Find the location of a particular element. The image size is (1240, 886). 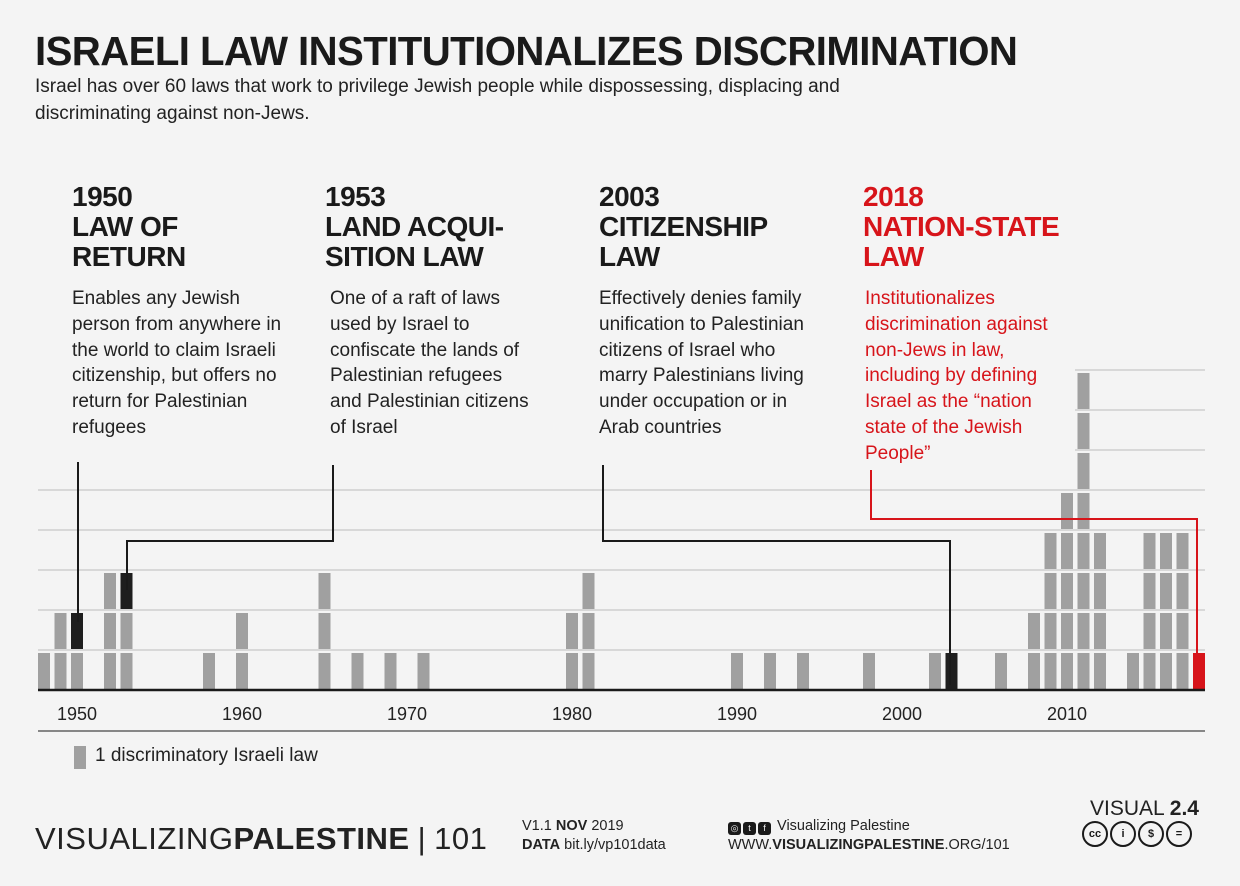

x-tick-label: 2010 is located at coordinates (1067, 714).